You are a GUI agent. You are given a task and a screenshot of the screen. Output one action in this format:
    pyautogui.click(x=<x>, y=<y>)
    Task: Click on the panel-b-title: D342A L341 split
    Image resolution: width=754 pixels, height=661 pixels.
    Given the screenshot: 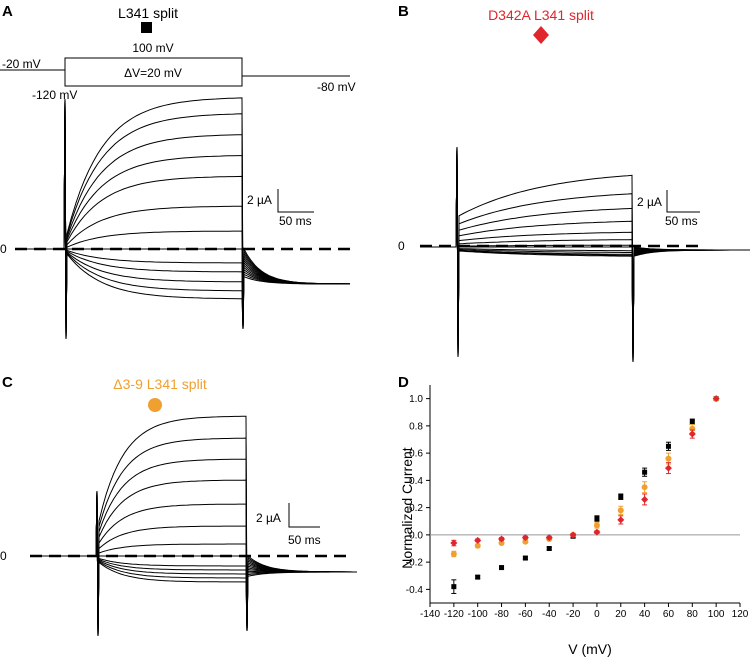 What is the action you would take?
    pyautogui.click(x=541, y=15)
    